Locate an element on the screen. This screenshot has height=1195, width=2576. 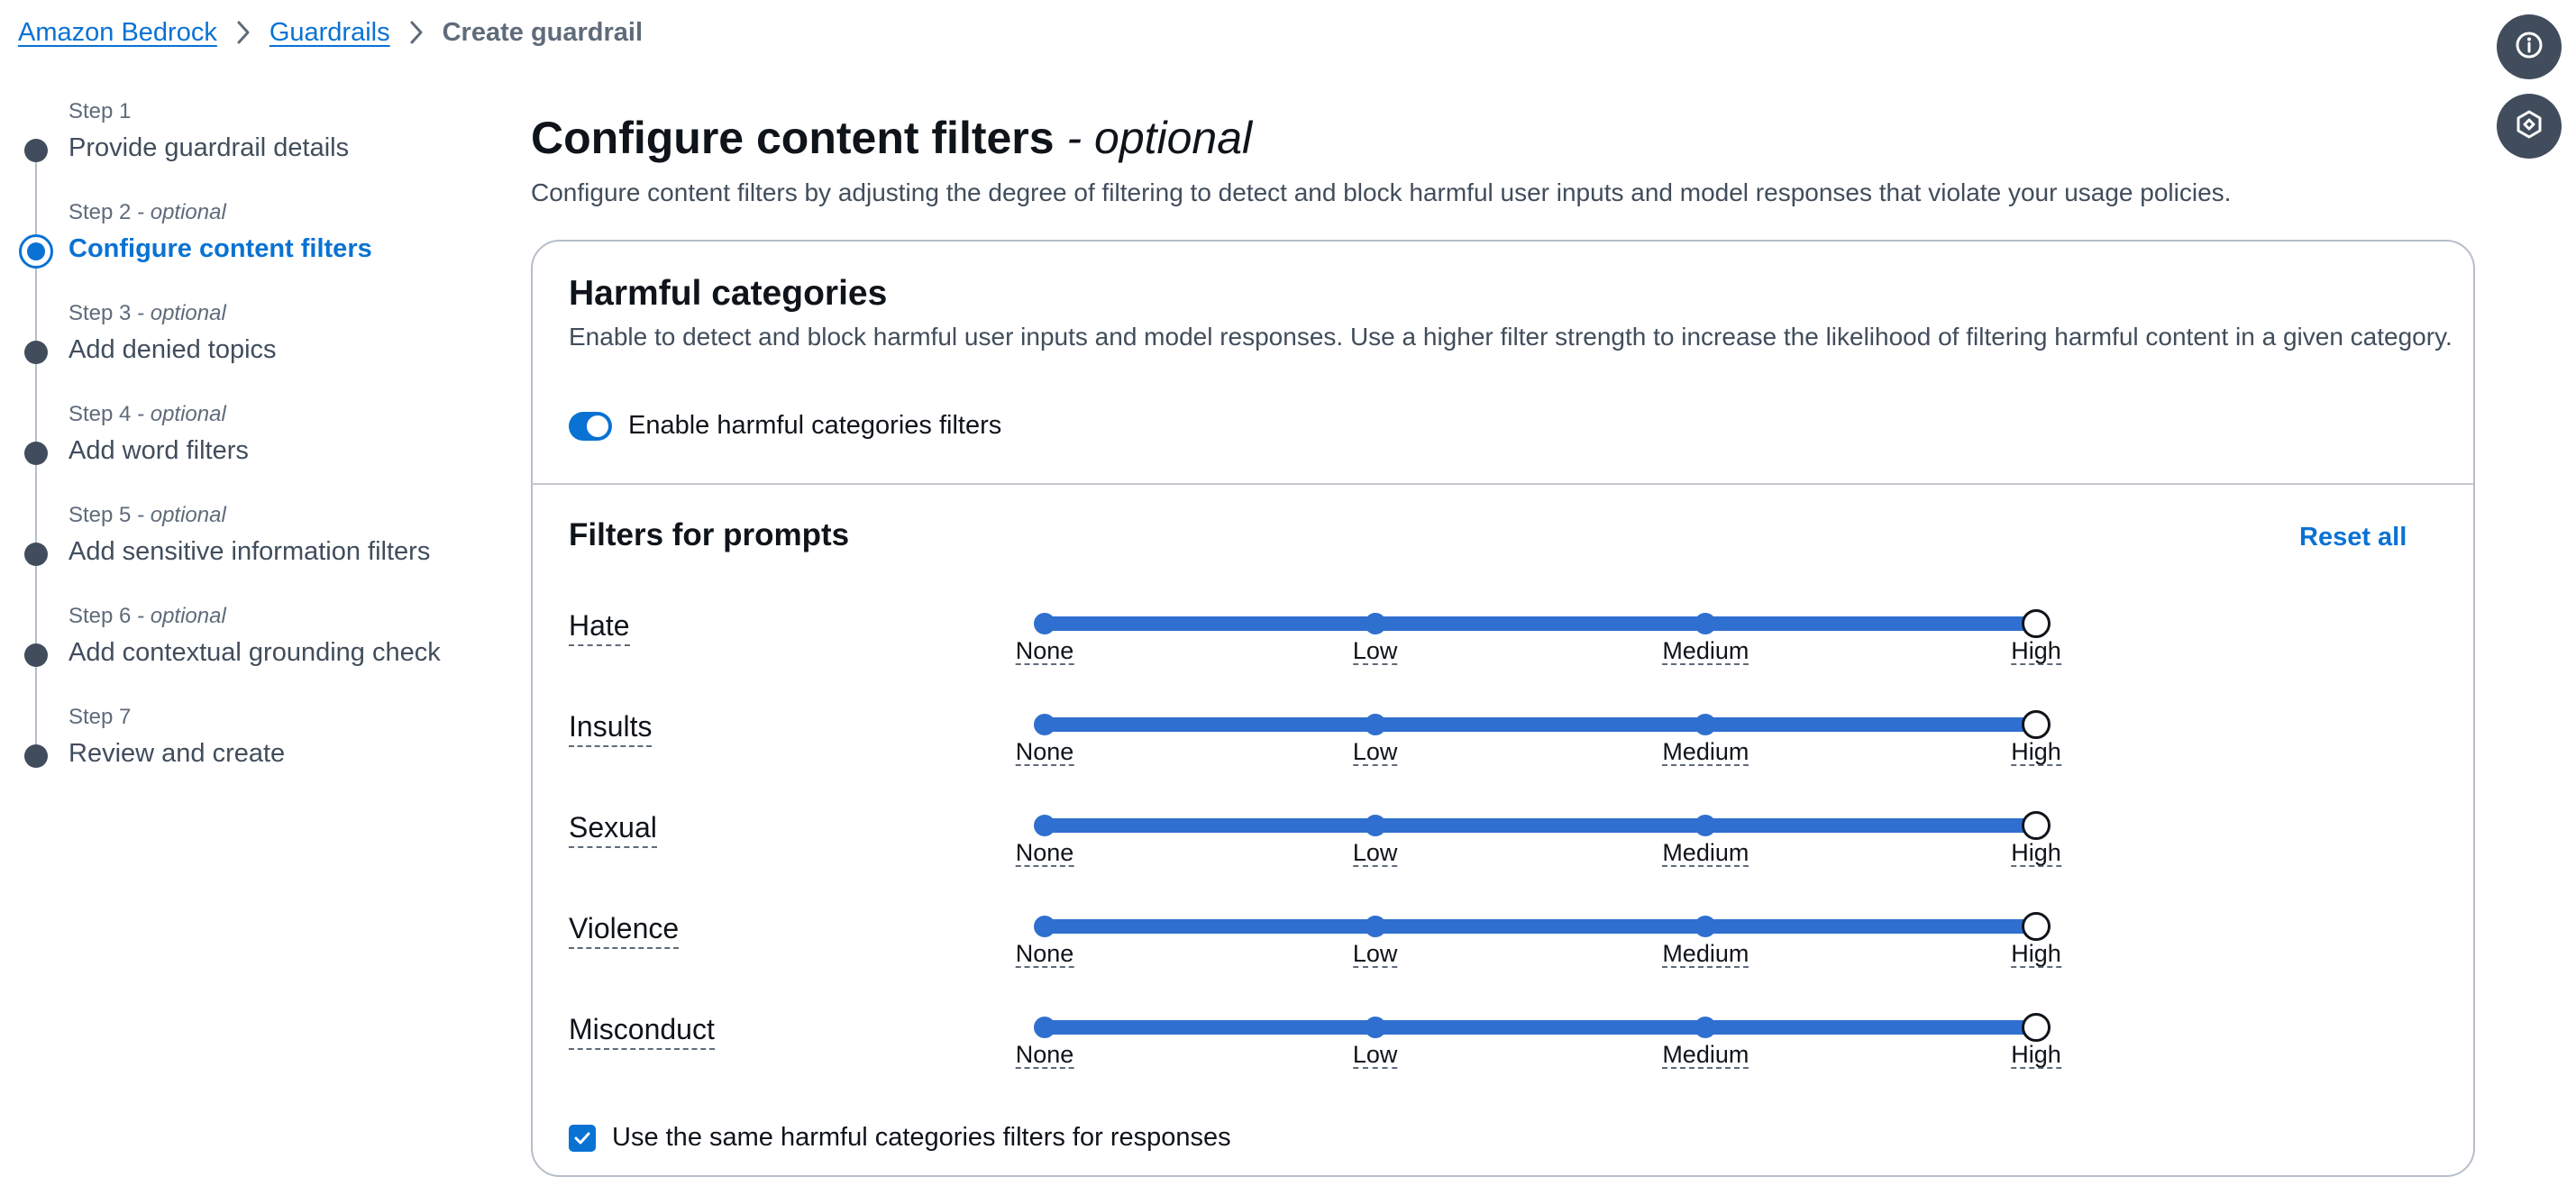
filter-row-misconduct: Misconduct None Low Medium High is located at coordinates (1503, 1056).